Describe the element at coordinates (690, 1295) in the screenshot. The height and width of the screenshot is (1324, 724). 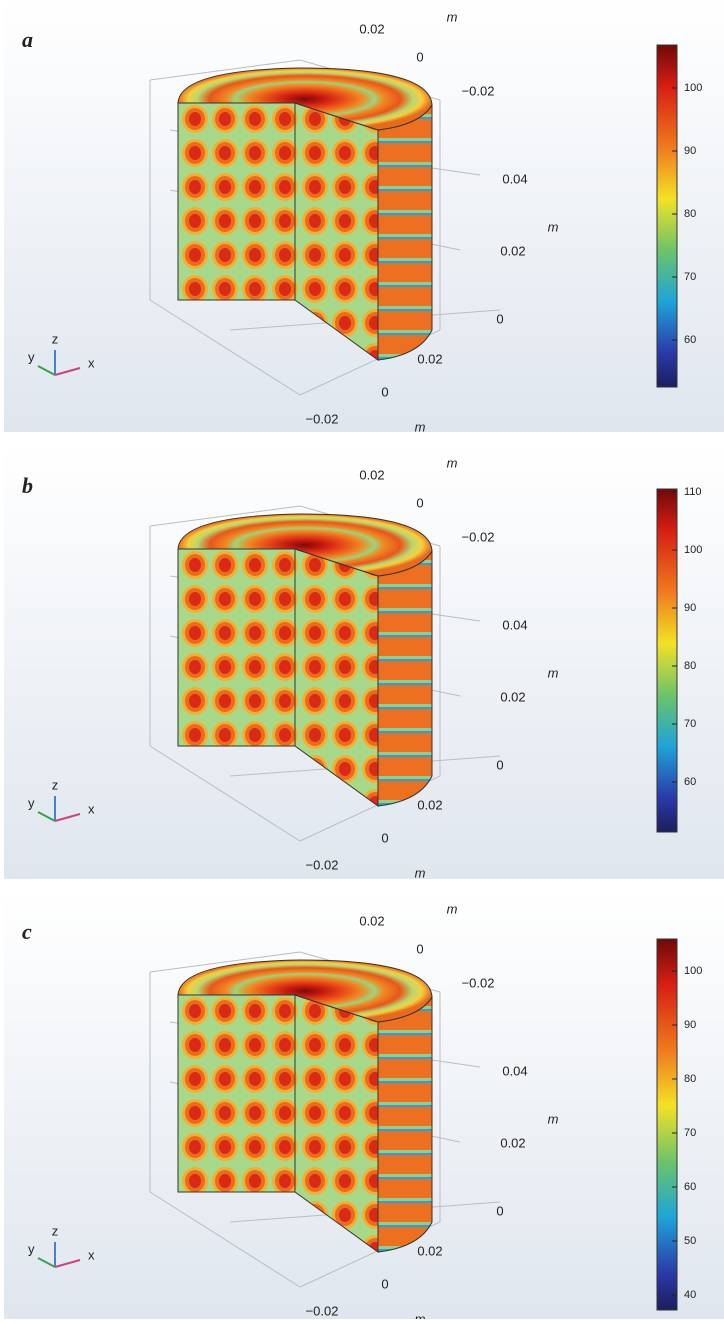
I see `colorbar-tick-label: 40` at that location.